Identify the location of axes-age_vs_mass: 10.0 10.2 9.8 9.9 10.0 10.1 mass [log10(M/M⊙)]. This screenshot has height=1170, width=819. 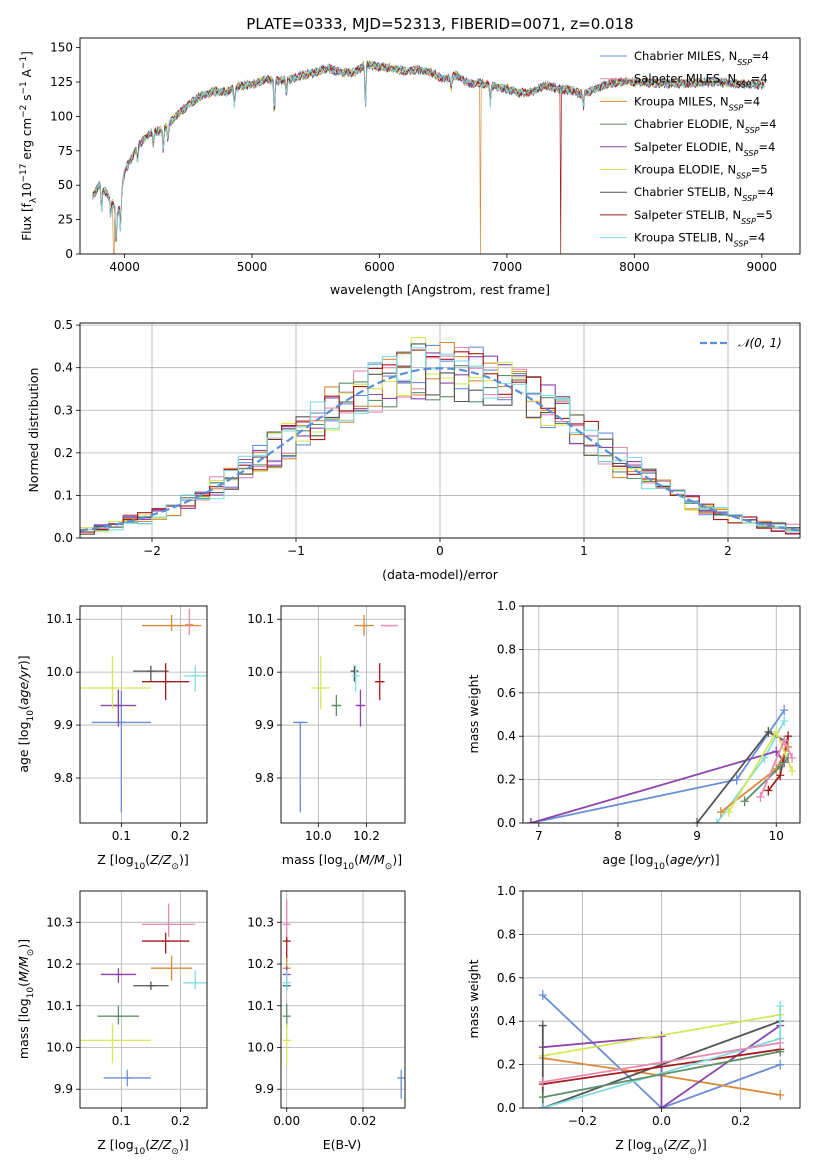
(326, 738).